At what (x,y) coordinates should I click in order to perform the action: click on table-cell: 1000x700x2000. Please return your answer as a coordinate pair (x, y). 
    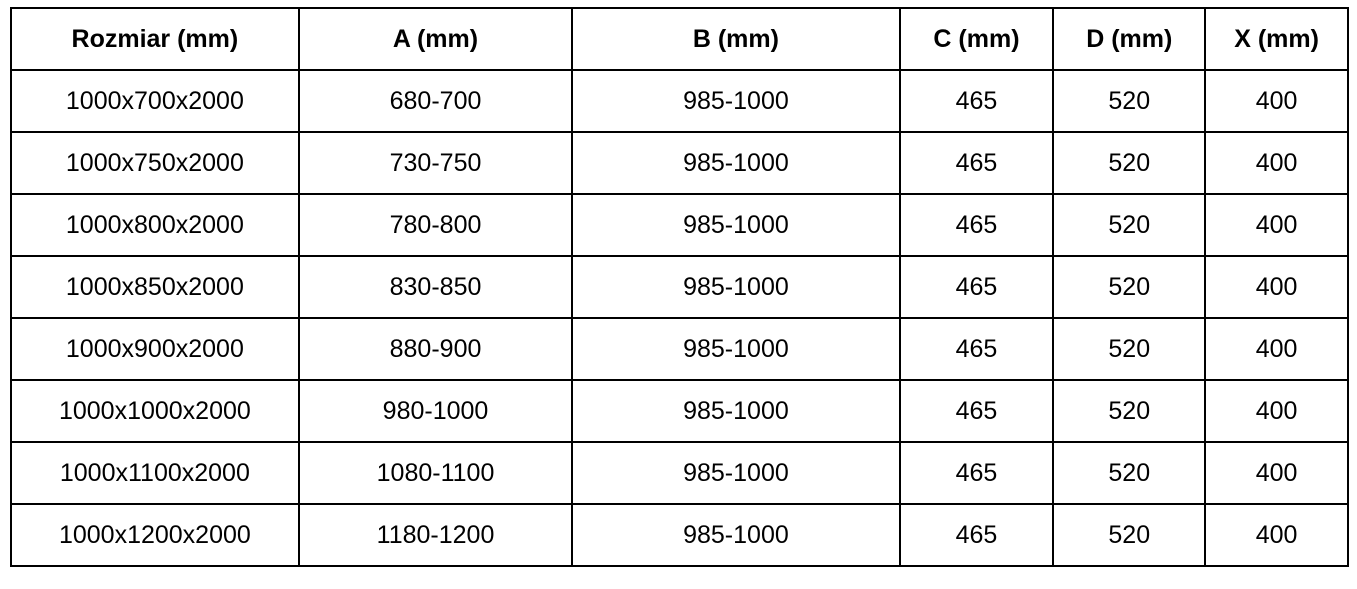
    Looking at the image, I should click on (155, 101).